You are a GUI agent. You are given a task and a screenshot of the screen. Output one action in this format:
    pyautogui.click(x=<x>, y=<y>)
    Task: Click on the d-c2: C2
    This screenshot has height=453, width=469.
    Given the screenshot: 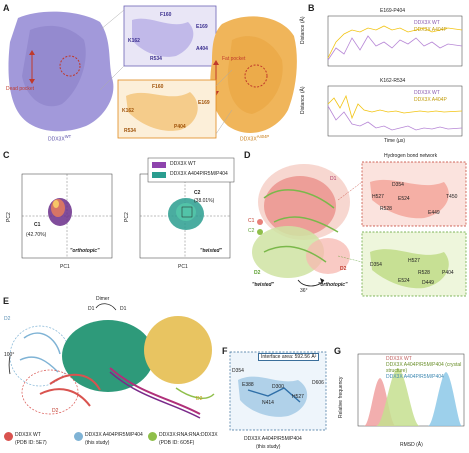 What is the action you would take?
    pyautogui.click(x=251, y=231)
    